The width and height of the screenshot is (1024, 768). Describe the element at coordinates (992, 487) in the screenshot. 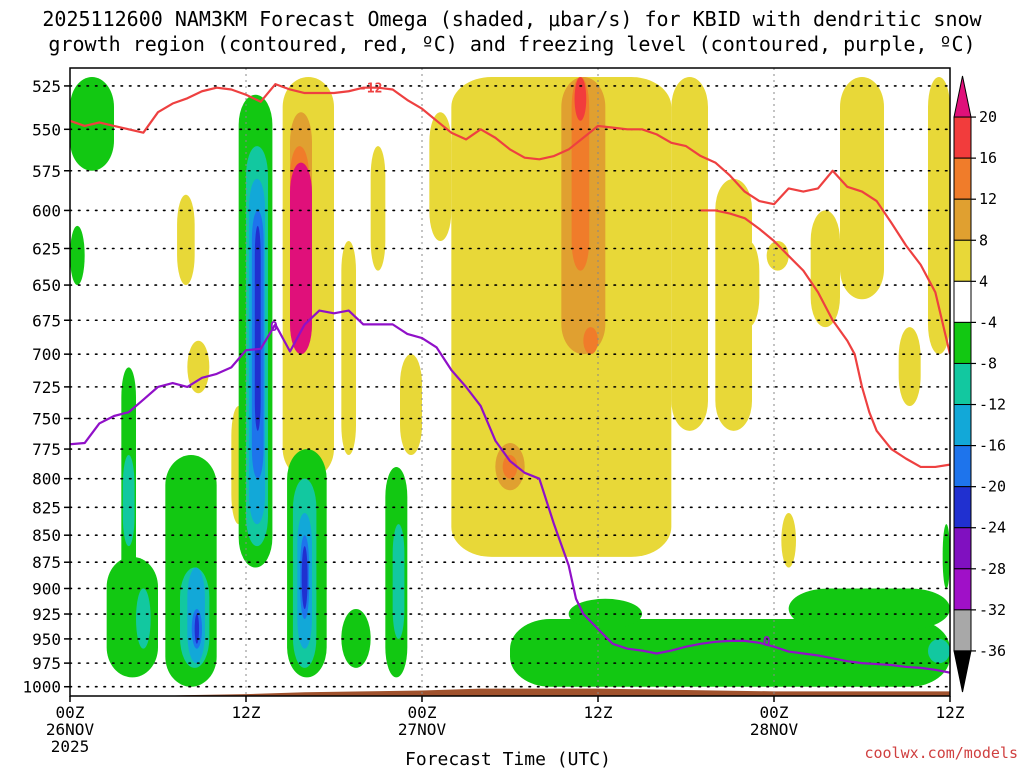

I see `colorbar-label: -20` at that location.